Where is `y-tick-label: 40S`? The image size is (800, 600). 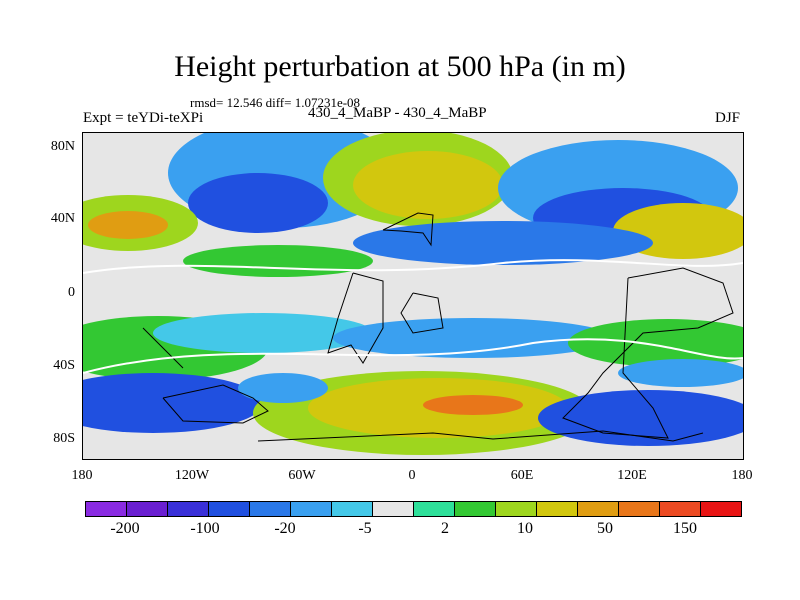 y-tick-label: 40S is located at coordinates (64, 365).